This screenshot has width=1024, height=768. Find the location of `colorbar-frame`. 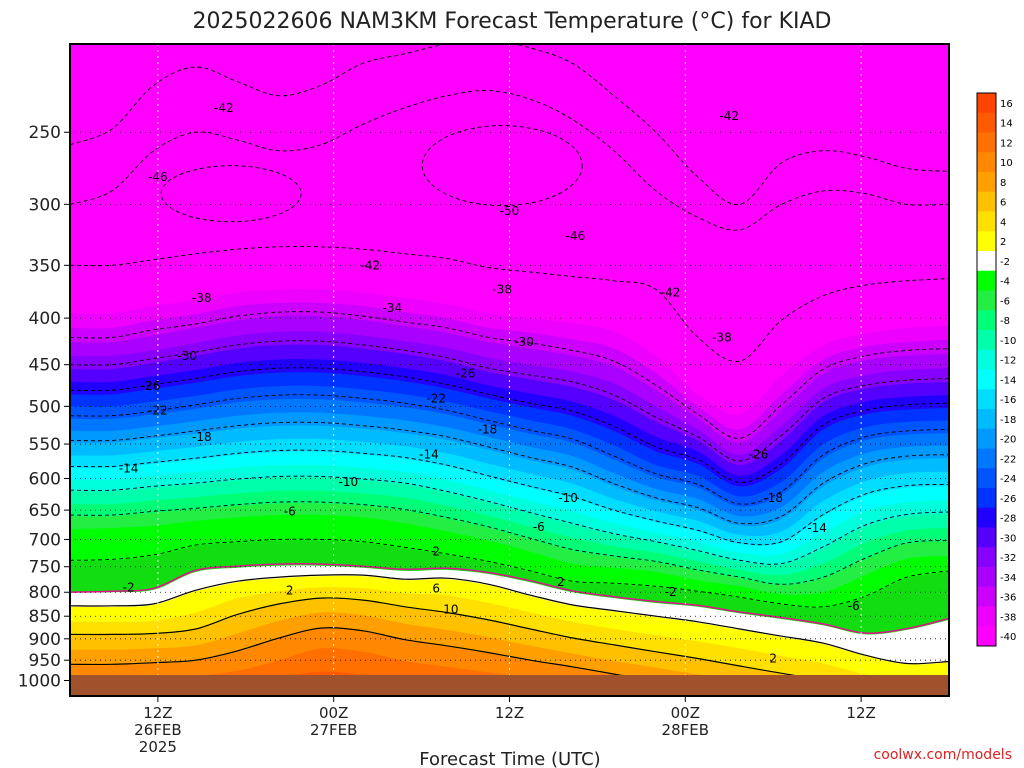

colorbar-frame is located at coordinates (986, 369).